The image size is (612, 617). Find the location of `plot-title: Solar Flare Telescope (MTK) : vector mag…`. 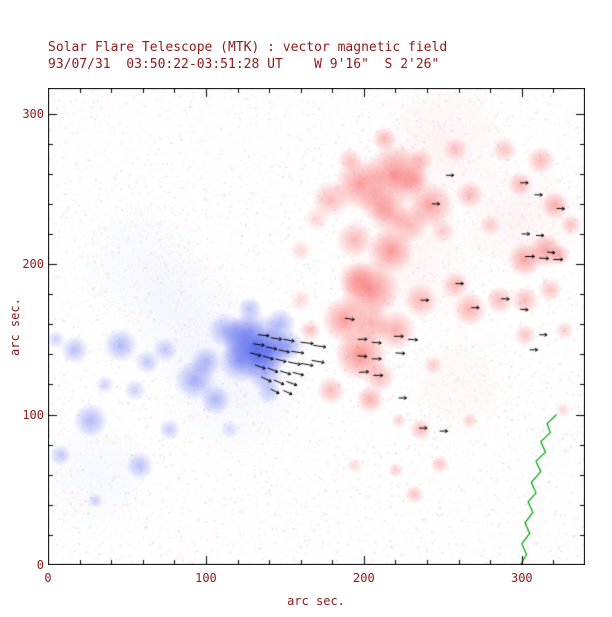

plot-title: Solar Flare Telescope (MTK) : vector mag… is located at coordinates (248, 47).